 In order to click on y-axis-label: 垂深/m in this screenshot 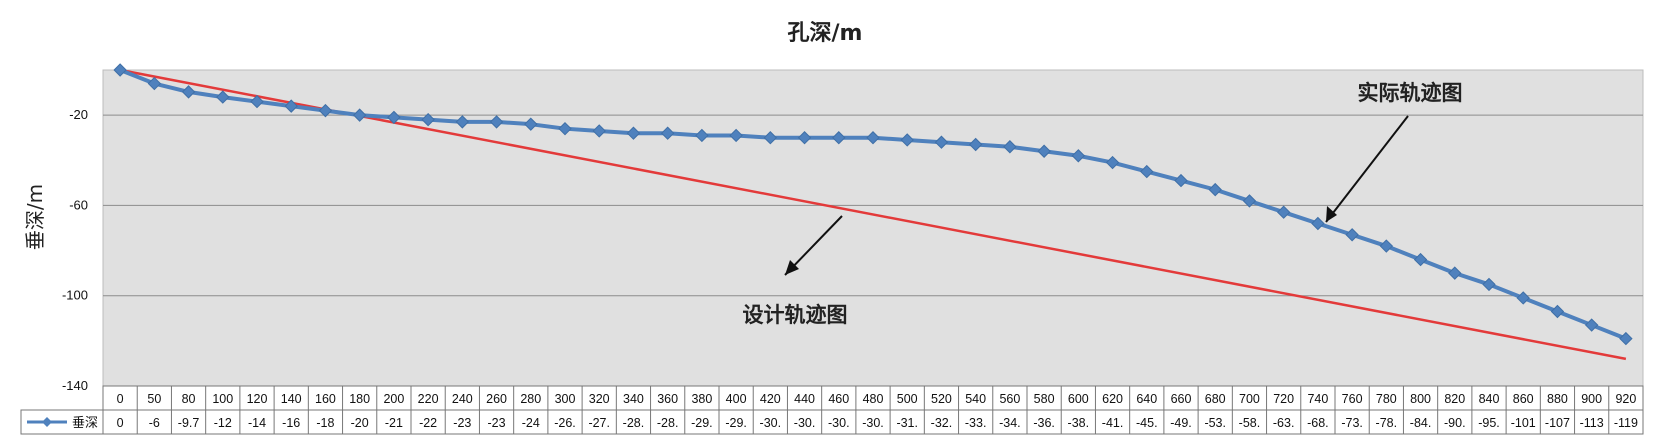, I will do `click(35, 217)`.